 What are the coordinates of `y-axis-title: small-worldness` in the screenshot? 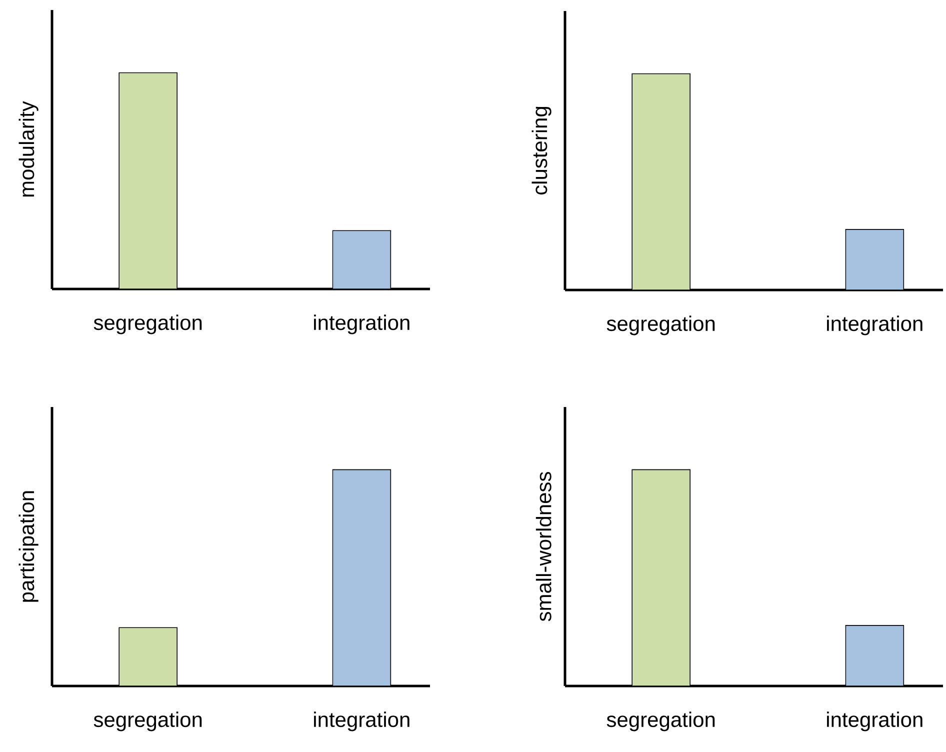 It's located at (544, 547).